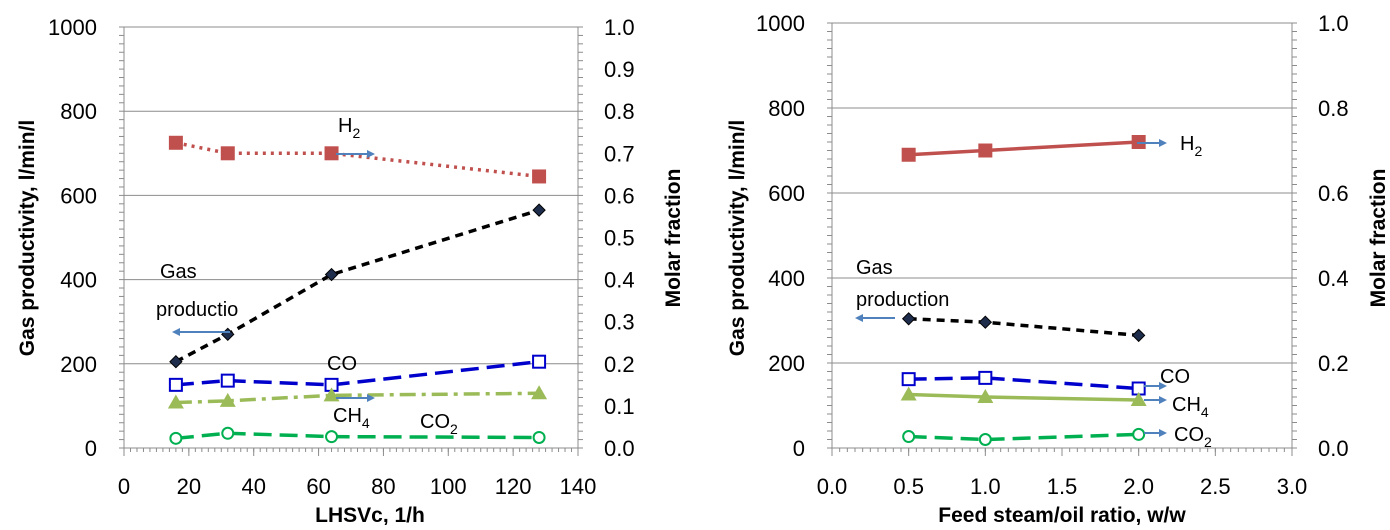 This screenshot has width=1390, height=530. What do you see at coordinates (578, 486) in the screenshot?
I see `chart-1-x-tick-label: 140` at bounding box center [578, 486].